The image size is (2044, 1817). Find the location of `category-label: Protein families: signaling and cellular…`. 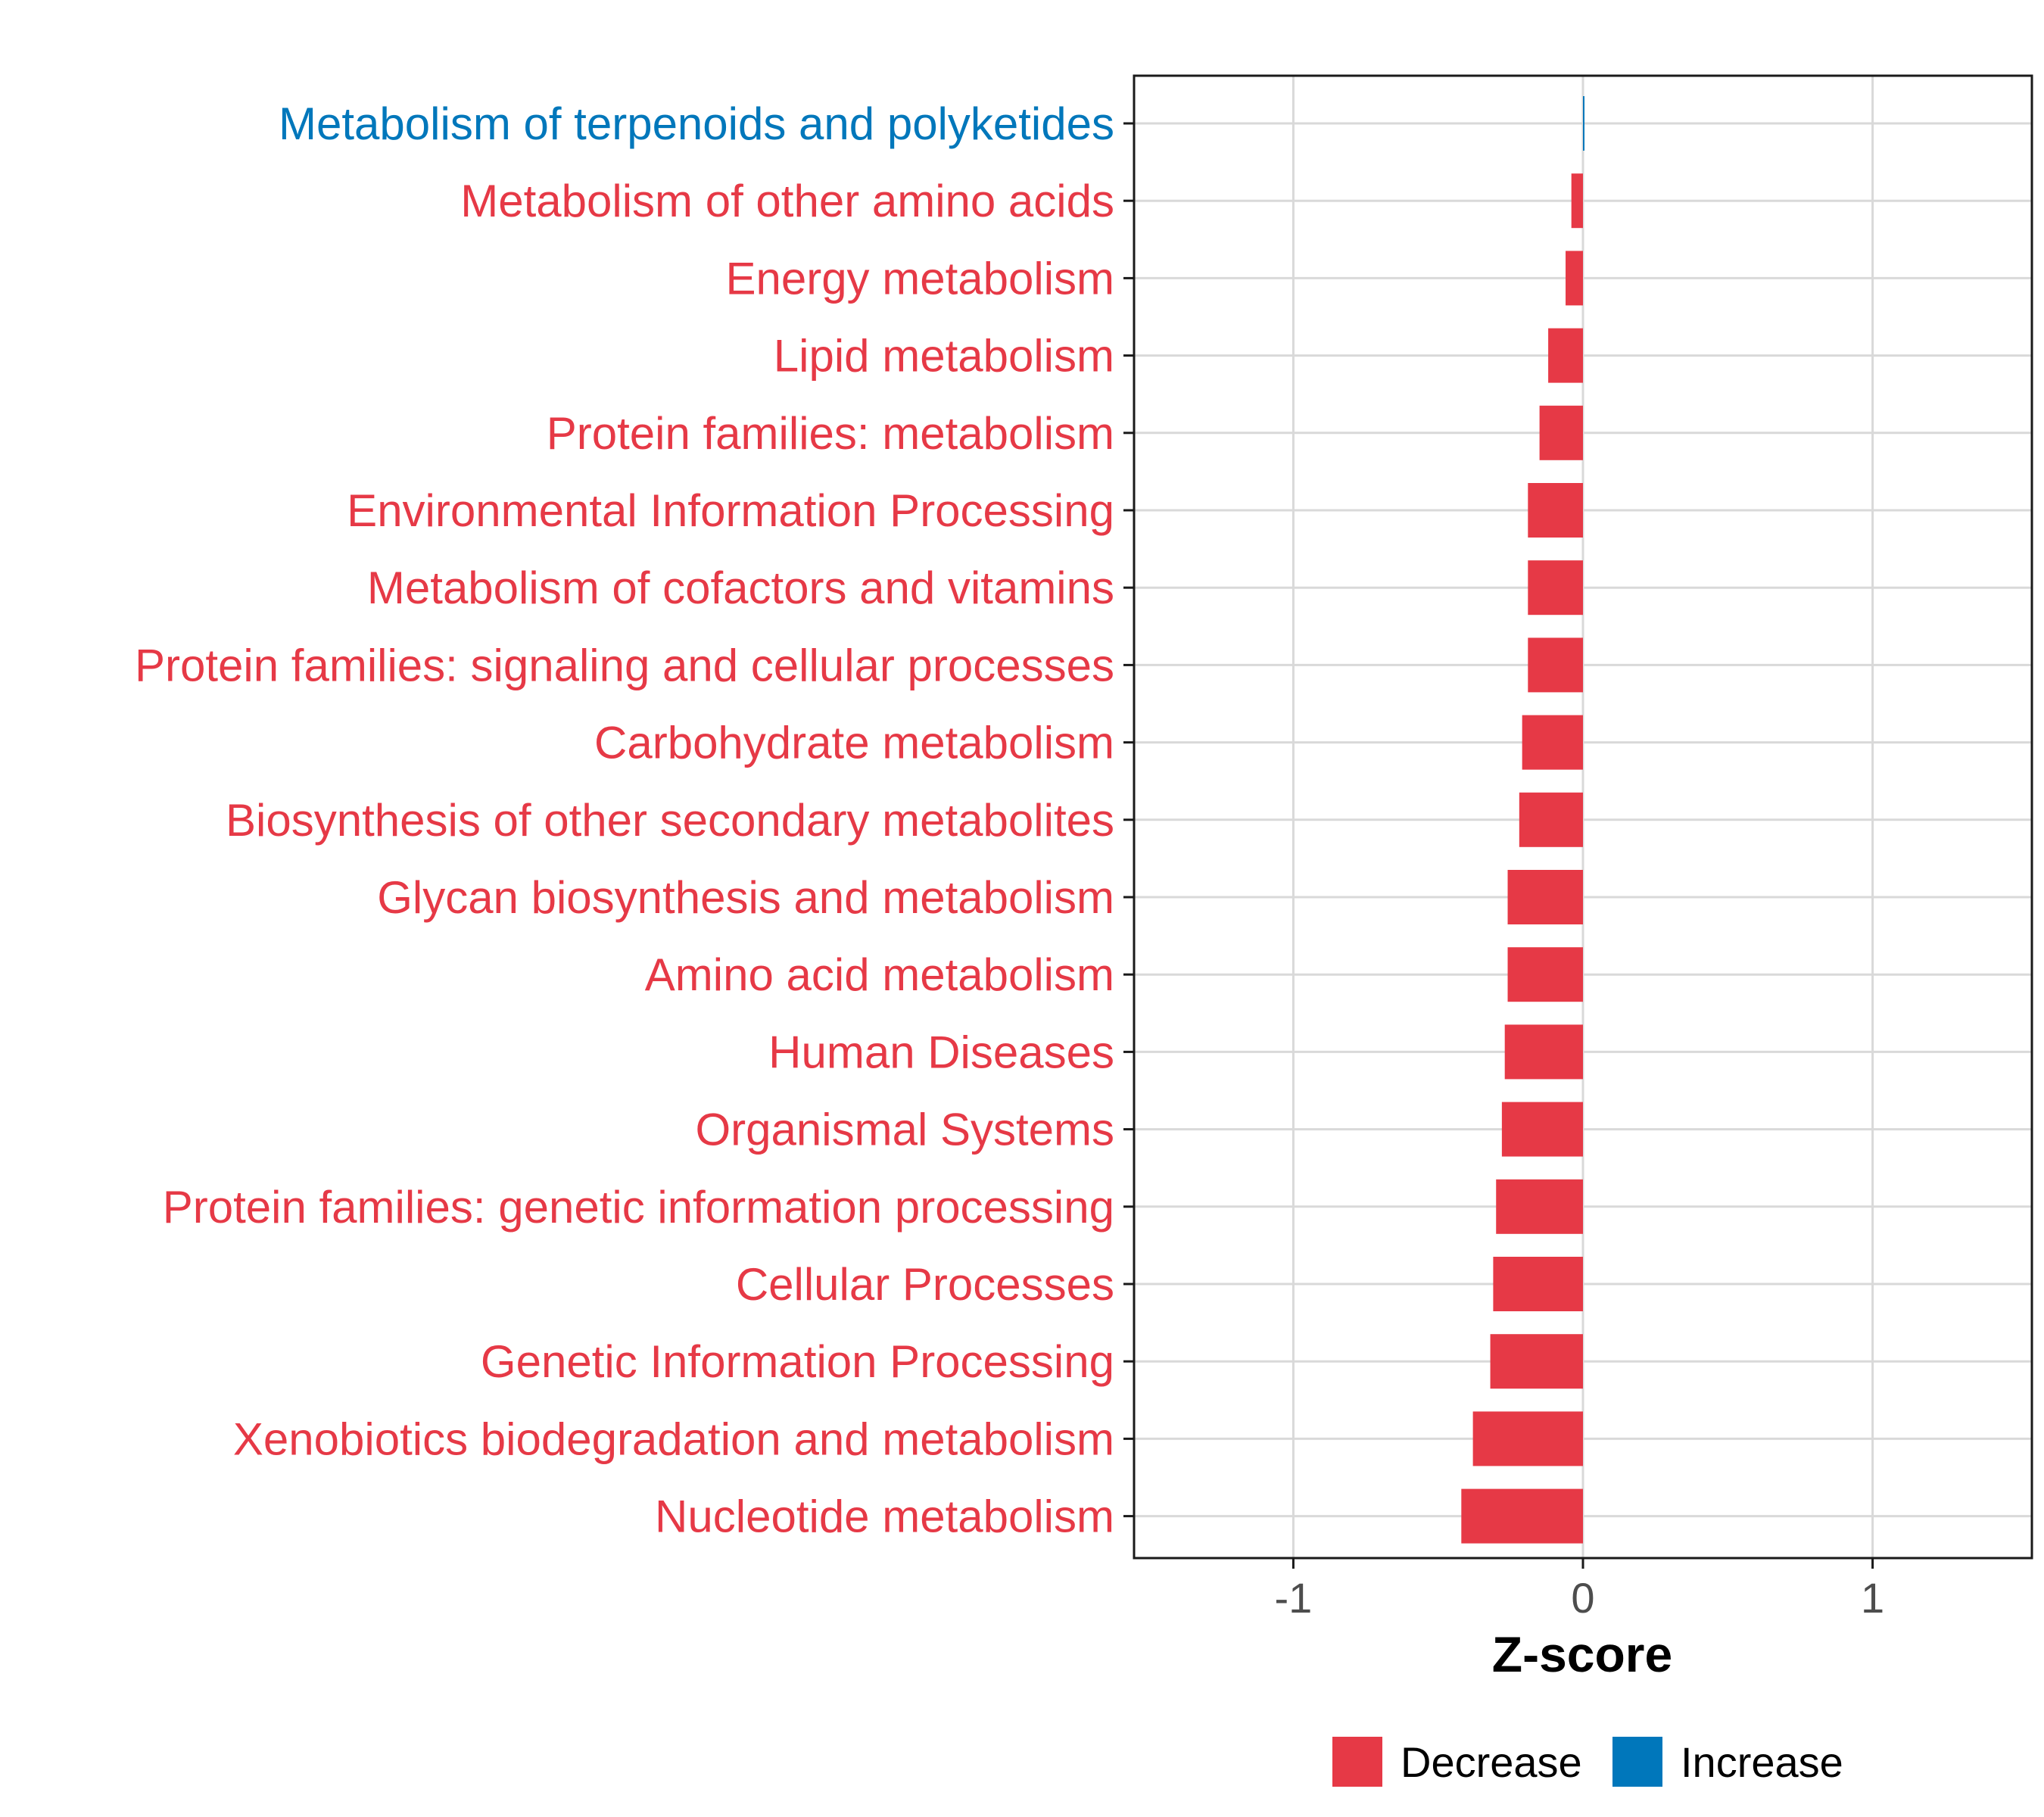

category-label: Protein families: signaling and cellular… is located at coordinates (624, 665).